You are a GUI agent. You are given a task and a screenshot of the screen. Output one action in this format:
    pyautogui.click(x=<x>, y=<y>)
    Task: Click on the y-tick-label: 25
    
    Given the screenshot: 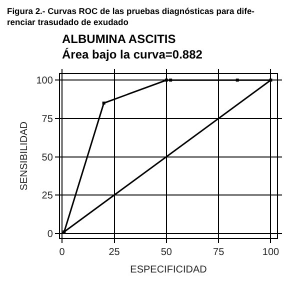 What is the action you would take?
    pyautogui.click(x=48, y=196)
    